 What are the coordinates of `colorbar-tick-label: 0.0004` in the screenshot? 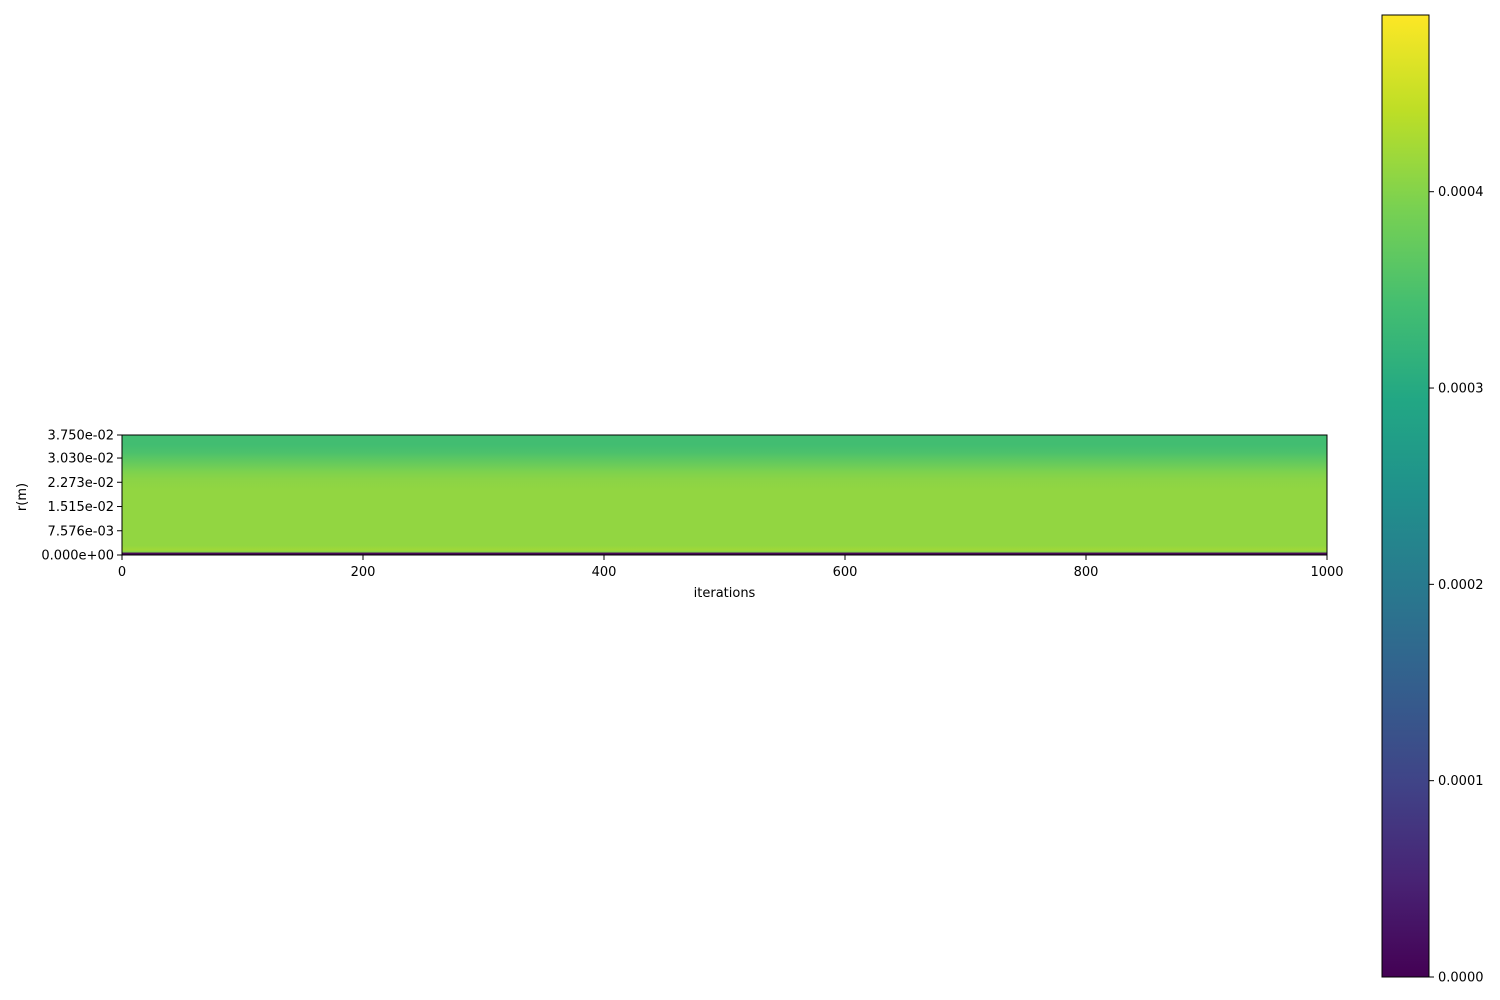 It's located at (1461, 192).